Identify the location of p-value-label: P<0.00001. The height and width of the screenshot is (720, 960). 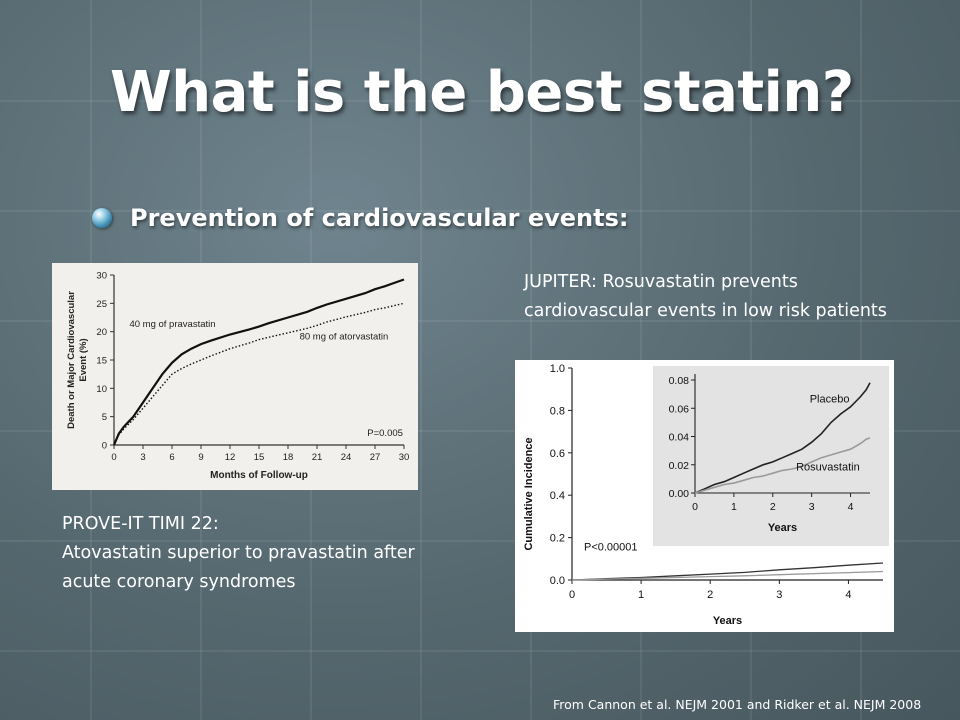
(611, 547).